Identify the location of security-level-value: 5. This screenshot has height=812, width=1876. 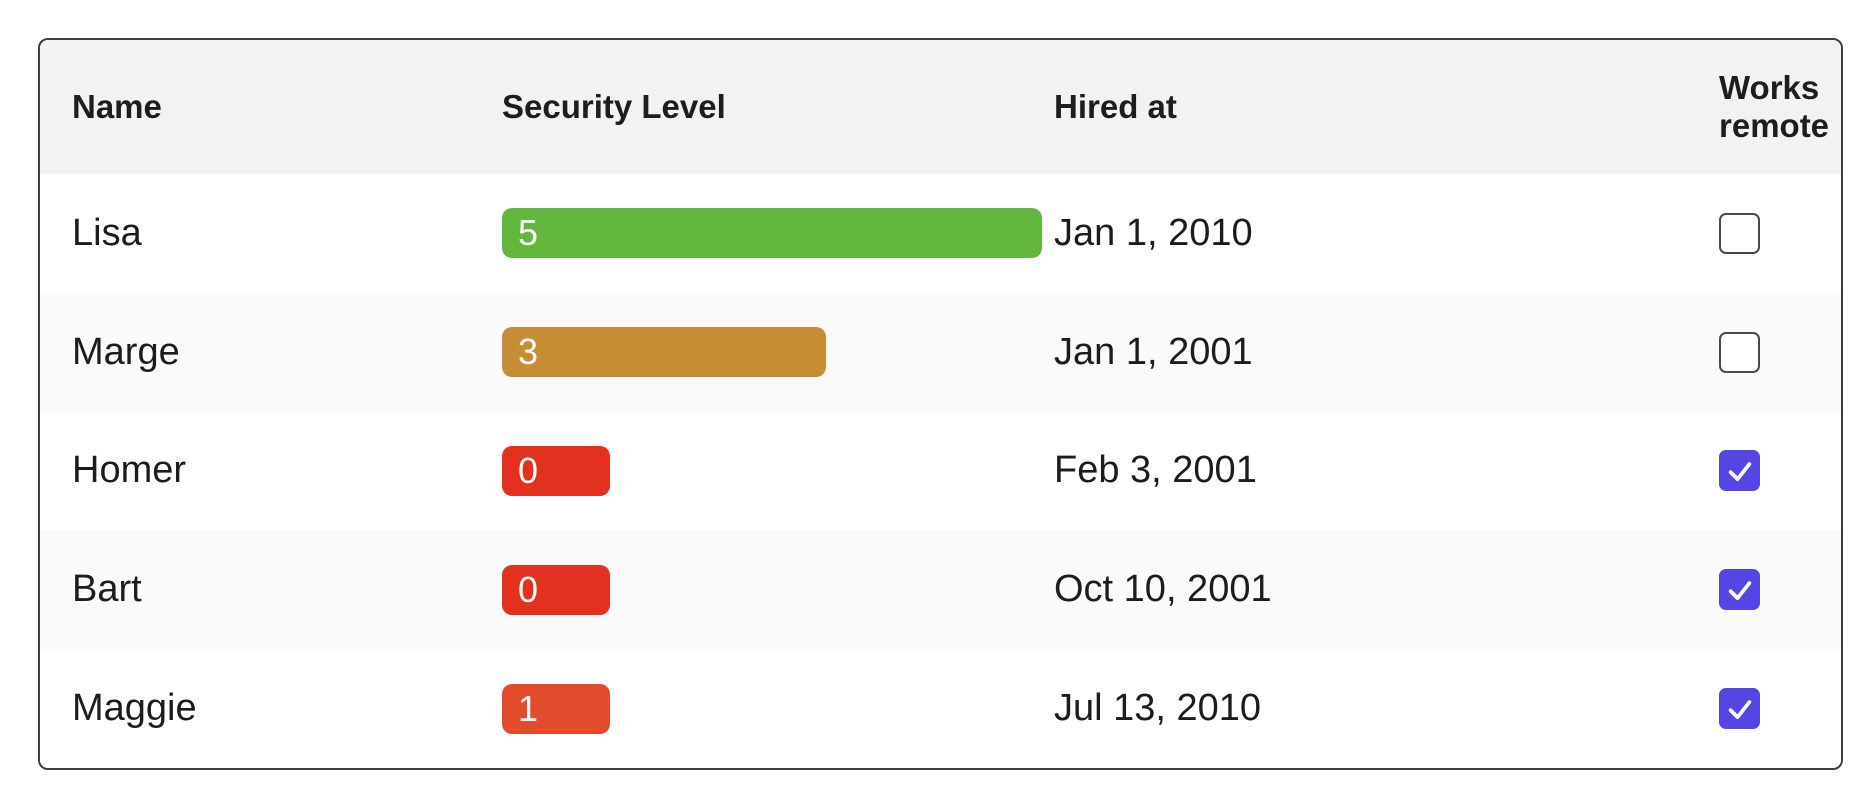
(528, 233).